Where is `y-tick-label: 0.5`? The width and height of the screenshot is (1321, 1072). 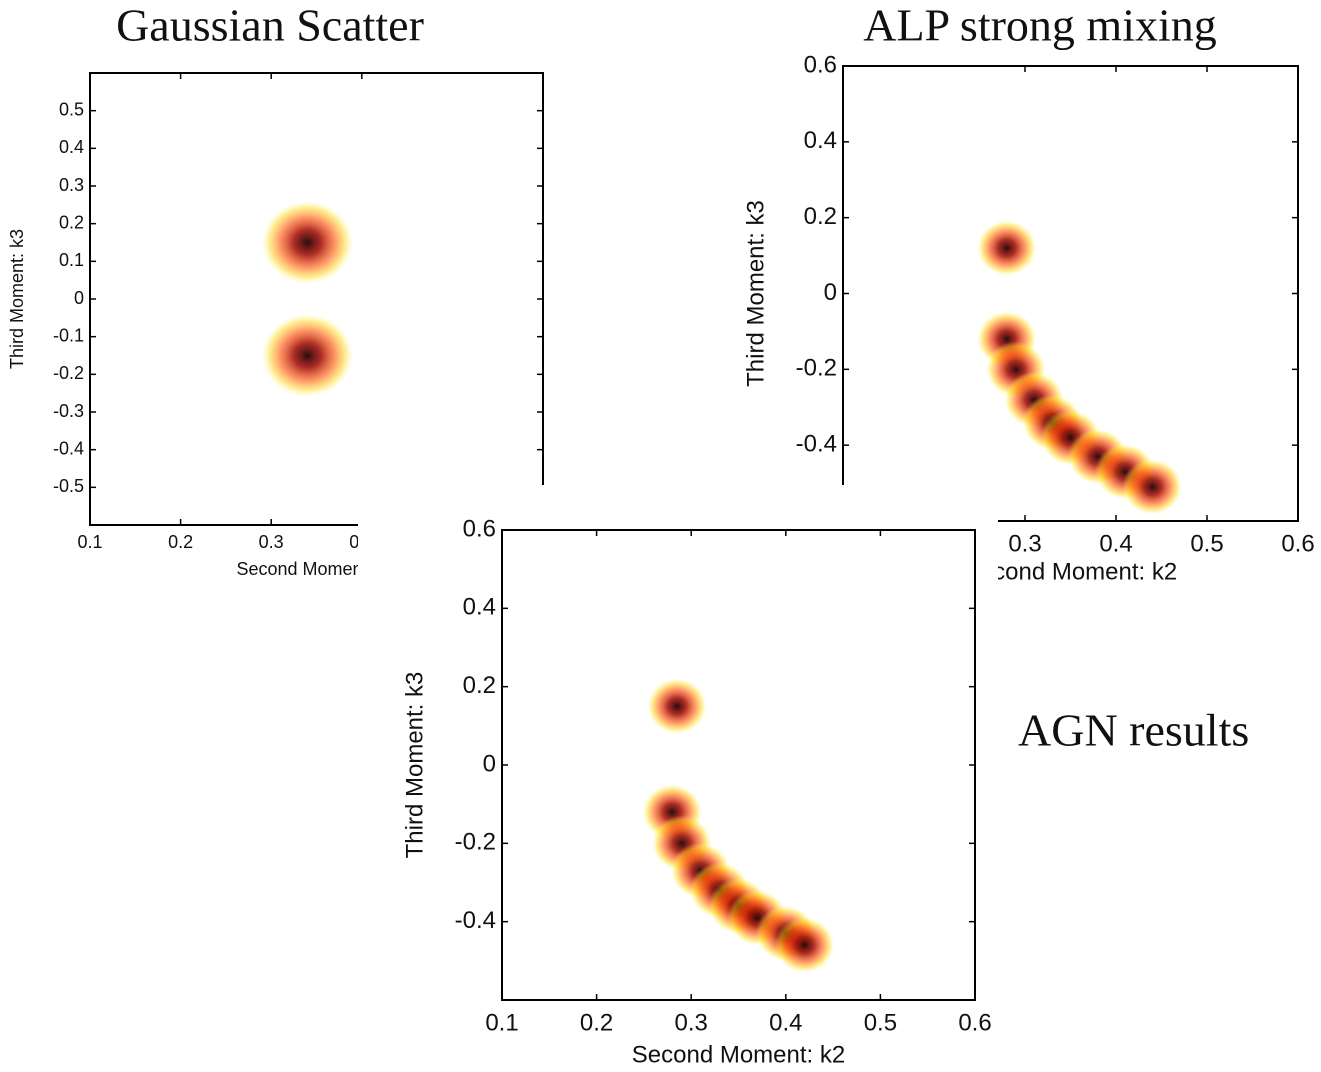
y-tick-label: 0.5 is located at coordinates (71, 109).